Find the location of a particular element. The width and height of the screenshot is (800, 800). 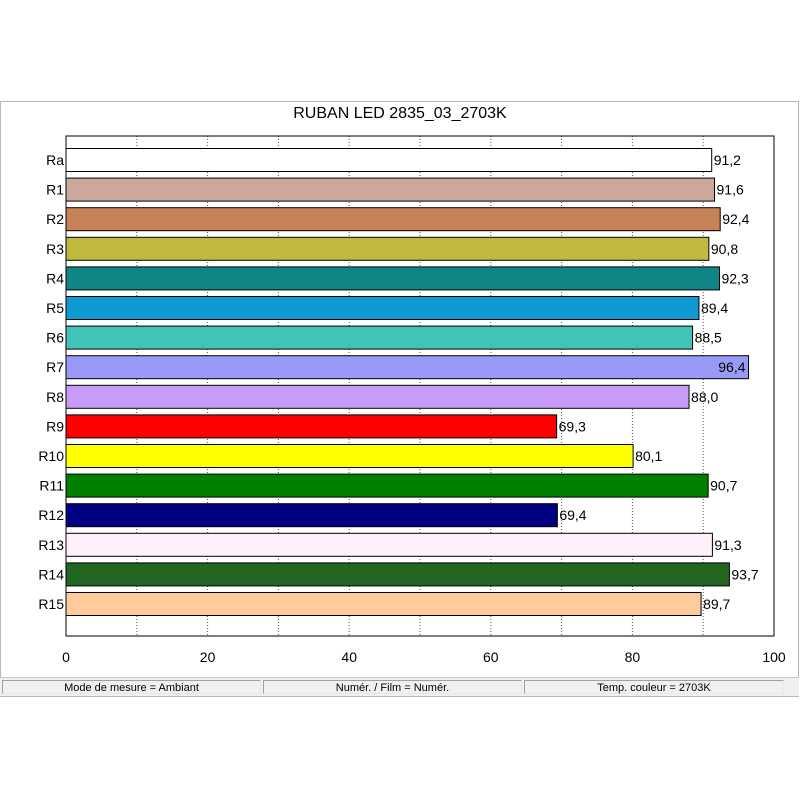

status-color-temp: Temp. couleur = 2703K is located at coordinates (654, 687).